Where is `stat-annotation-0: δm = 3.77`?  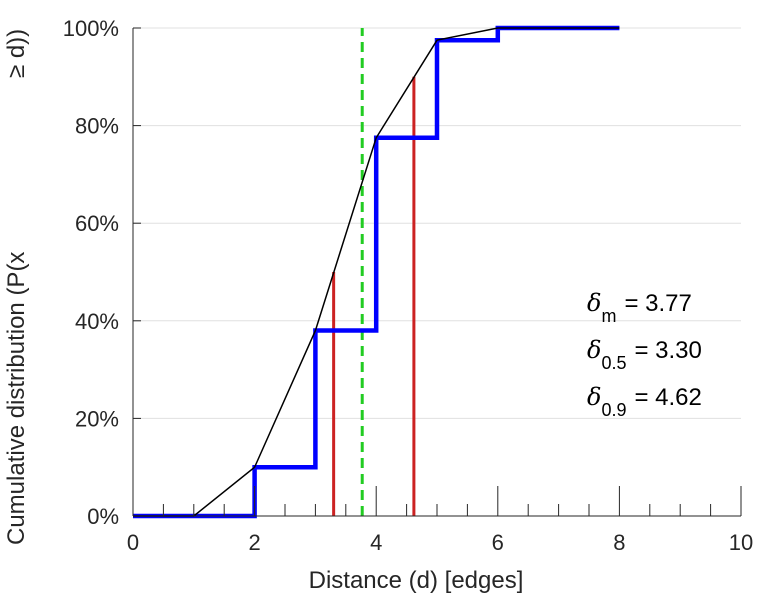
stat-annotation-0: δm = 3.77 is located at coordinates (639, 307).